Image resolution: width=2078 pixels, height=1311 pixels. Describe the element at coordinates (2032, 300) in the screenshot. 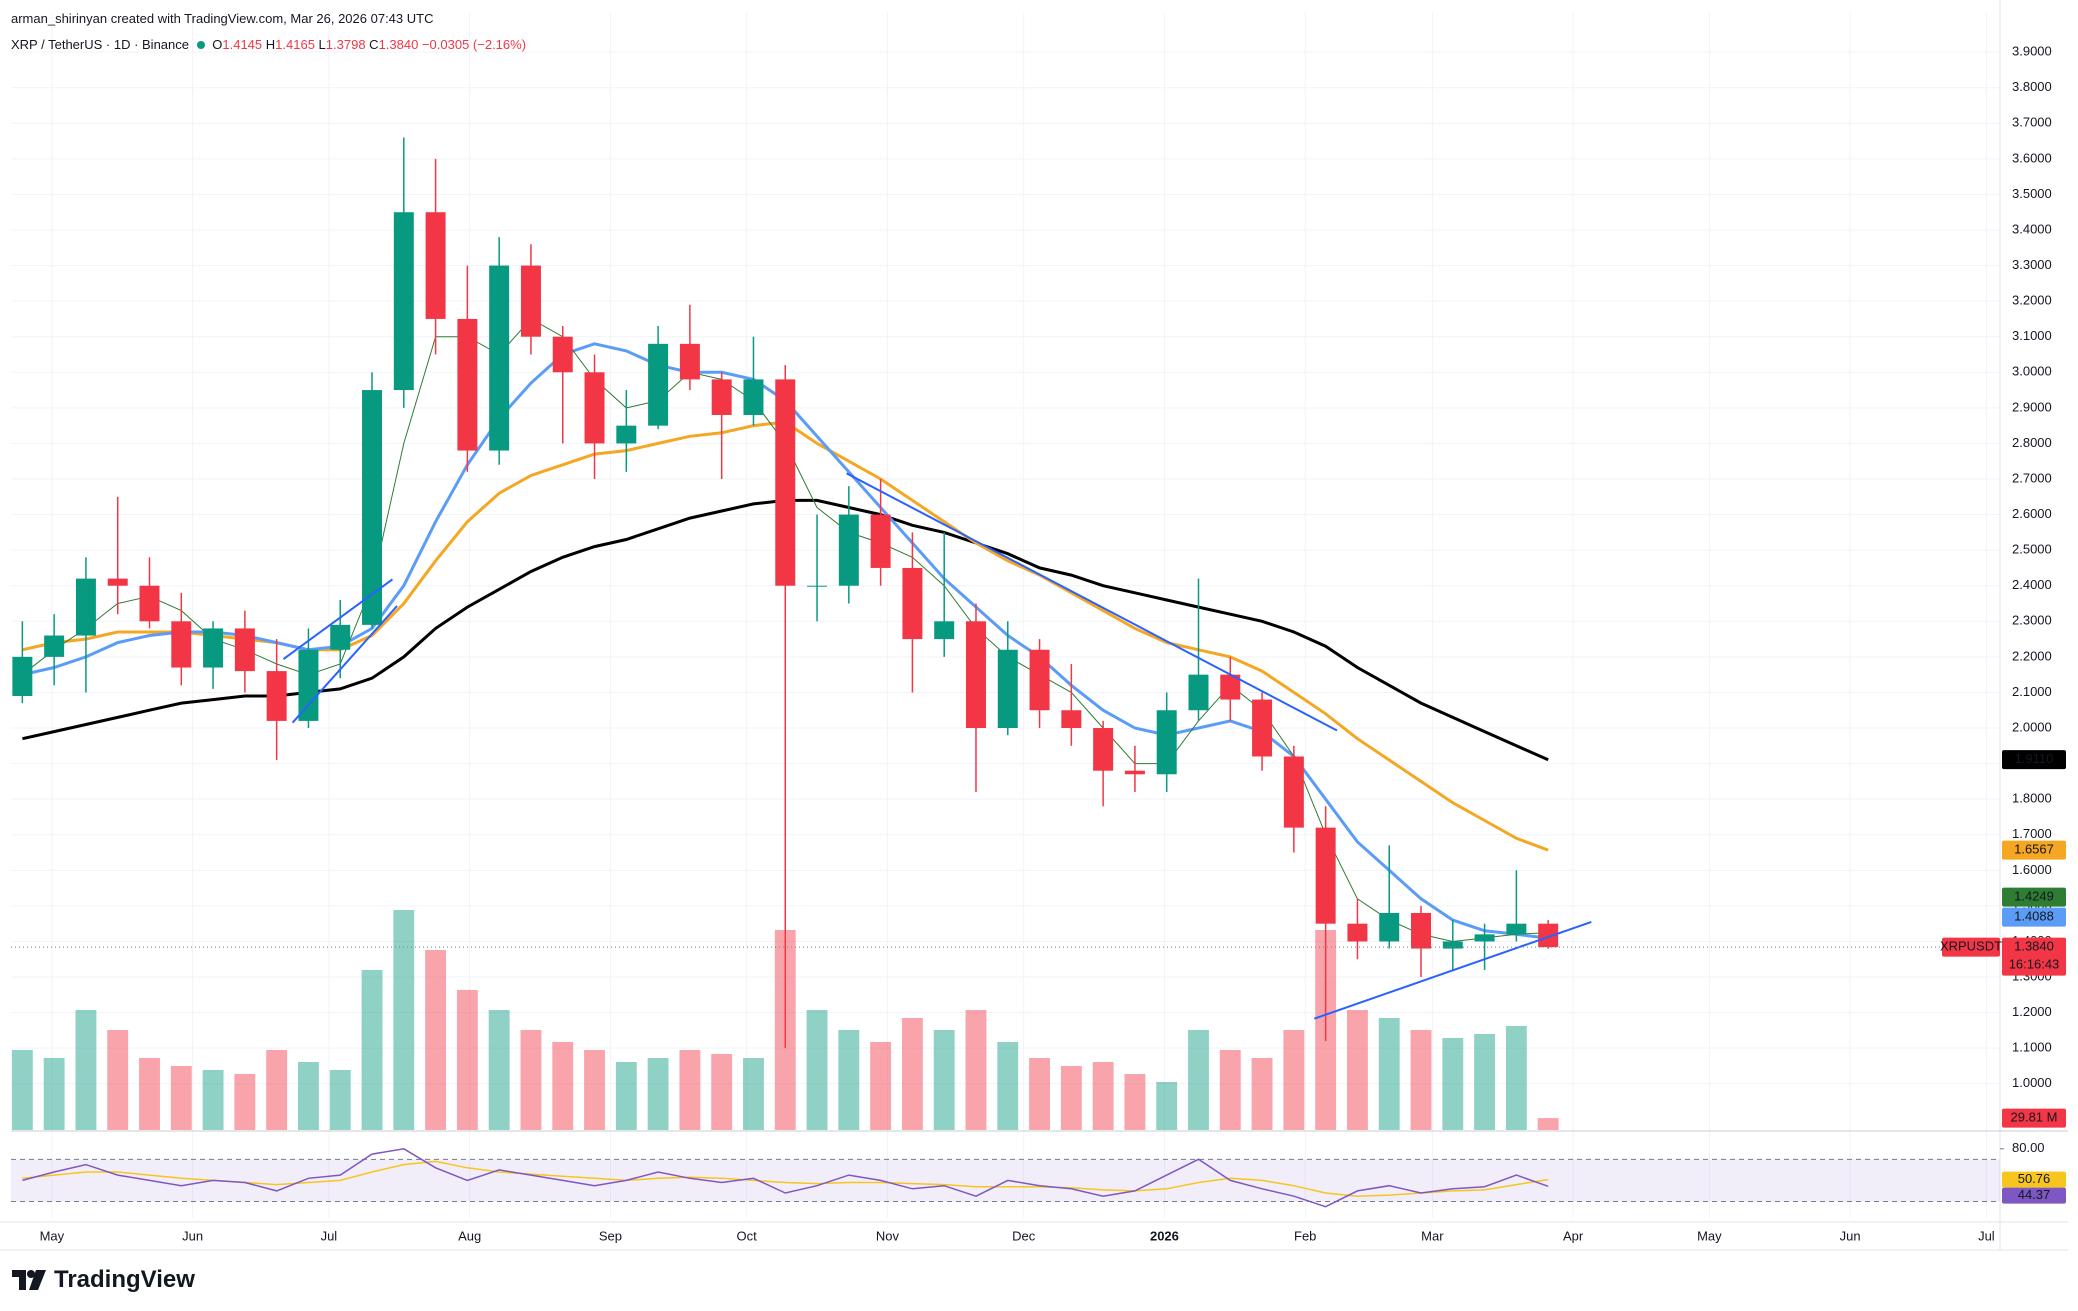

I see `y-tick-label: 3.2000` at that location.